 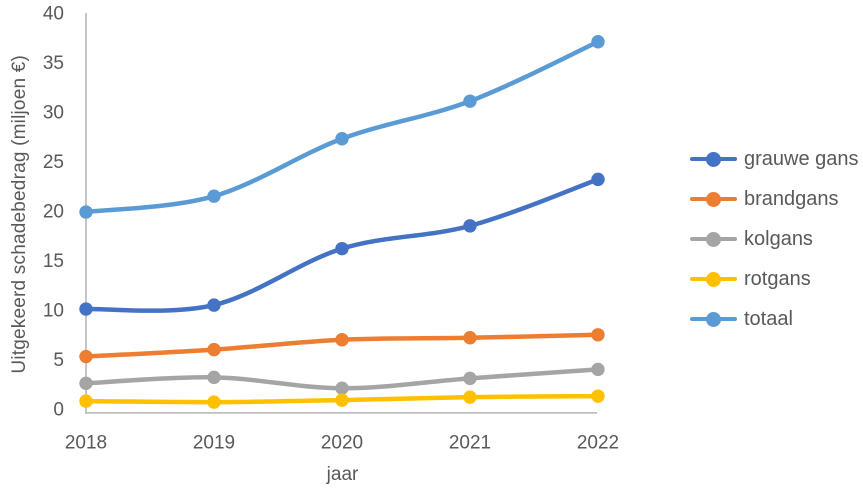 What do you see at coordinates (53, 162) in the screenshot?
I see `y-tick-label: 25` at bounding box center [53, 162].